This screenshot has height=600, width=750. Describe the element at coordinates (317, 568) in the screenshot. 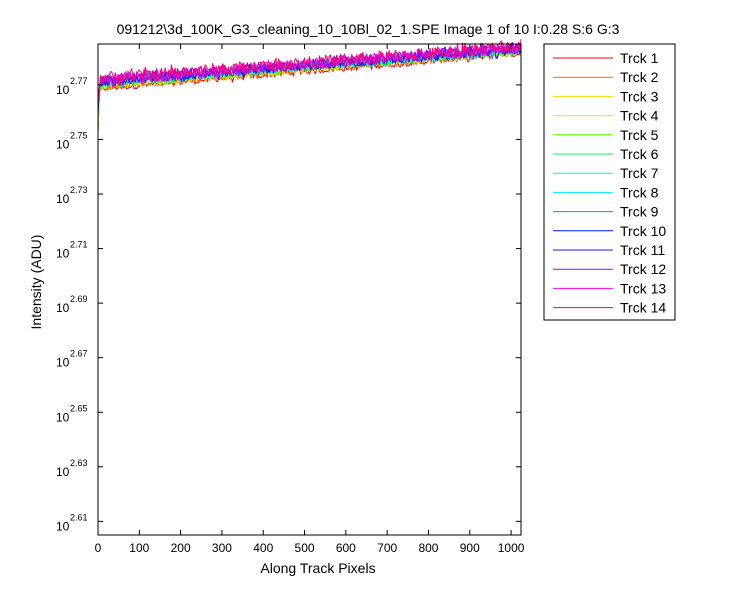

I see `x-axis-label: Along Track Pixels` at that location.